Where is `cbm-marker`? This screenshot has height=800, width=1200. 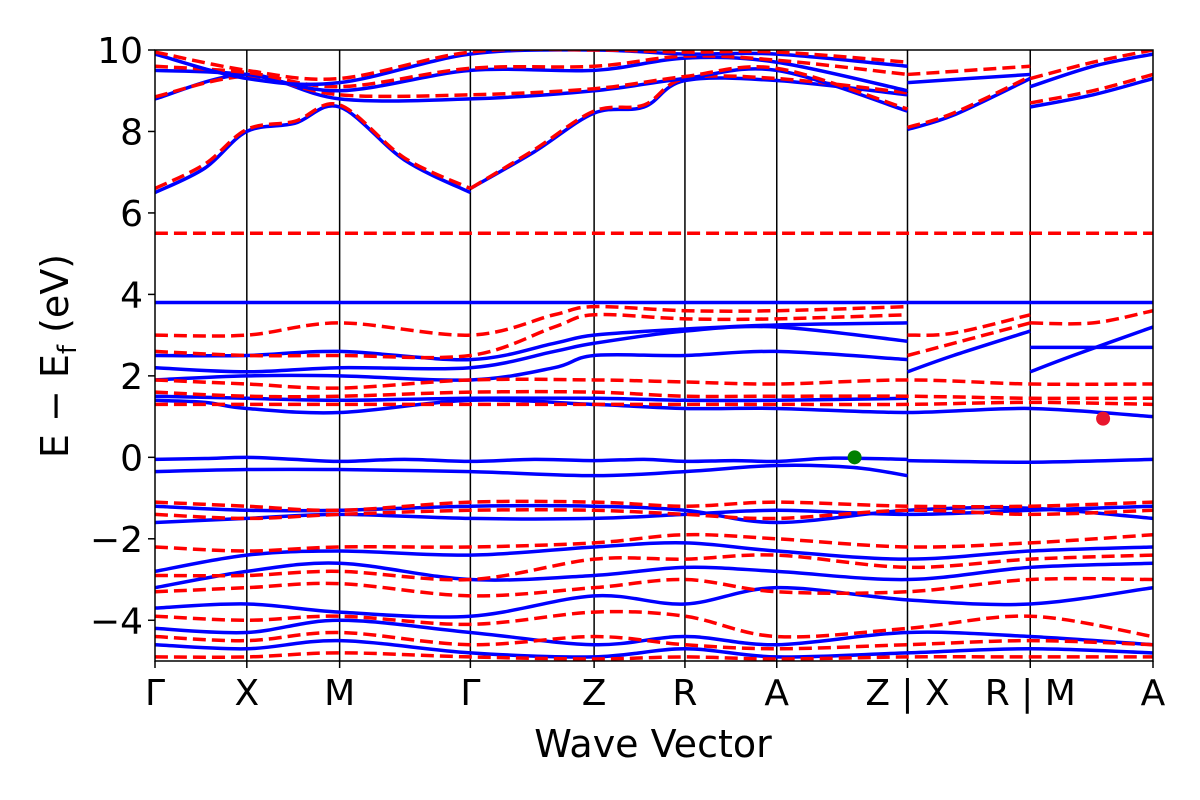 cbm-marker is located at coordinates (1103, 418).